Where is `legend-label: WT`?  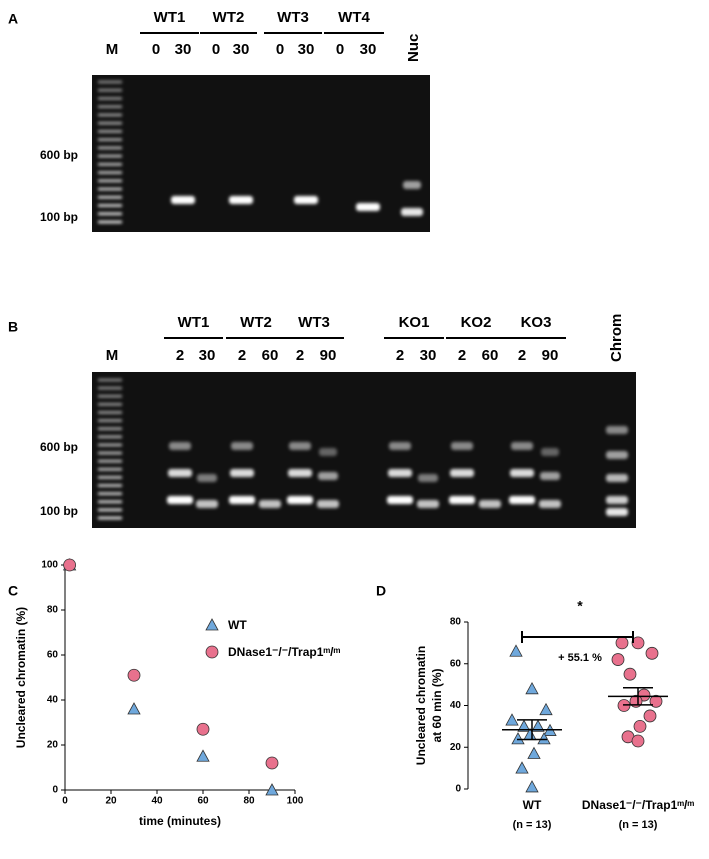 legend-label: WT is located at coordinates (237, 625).